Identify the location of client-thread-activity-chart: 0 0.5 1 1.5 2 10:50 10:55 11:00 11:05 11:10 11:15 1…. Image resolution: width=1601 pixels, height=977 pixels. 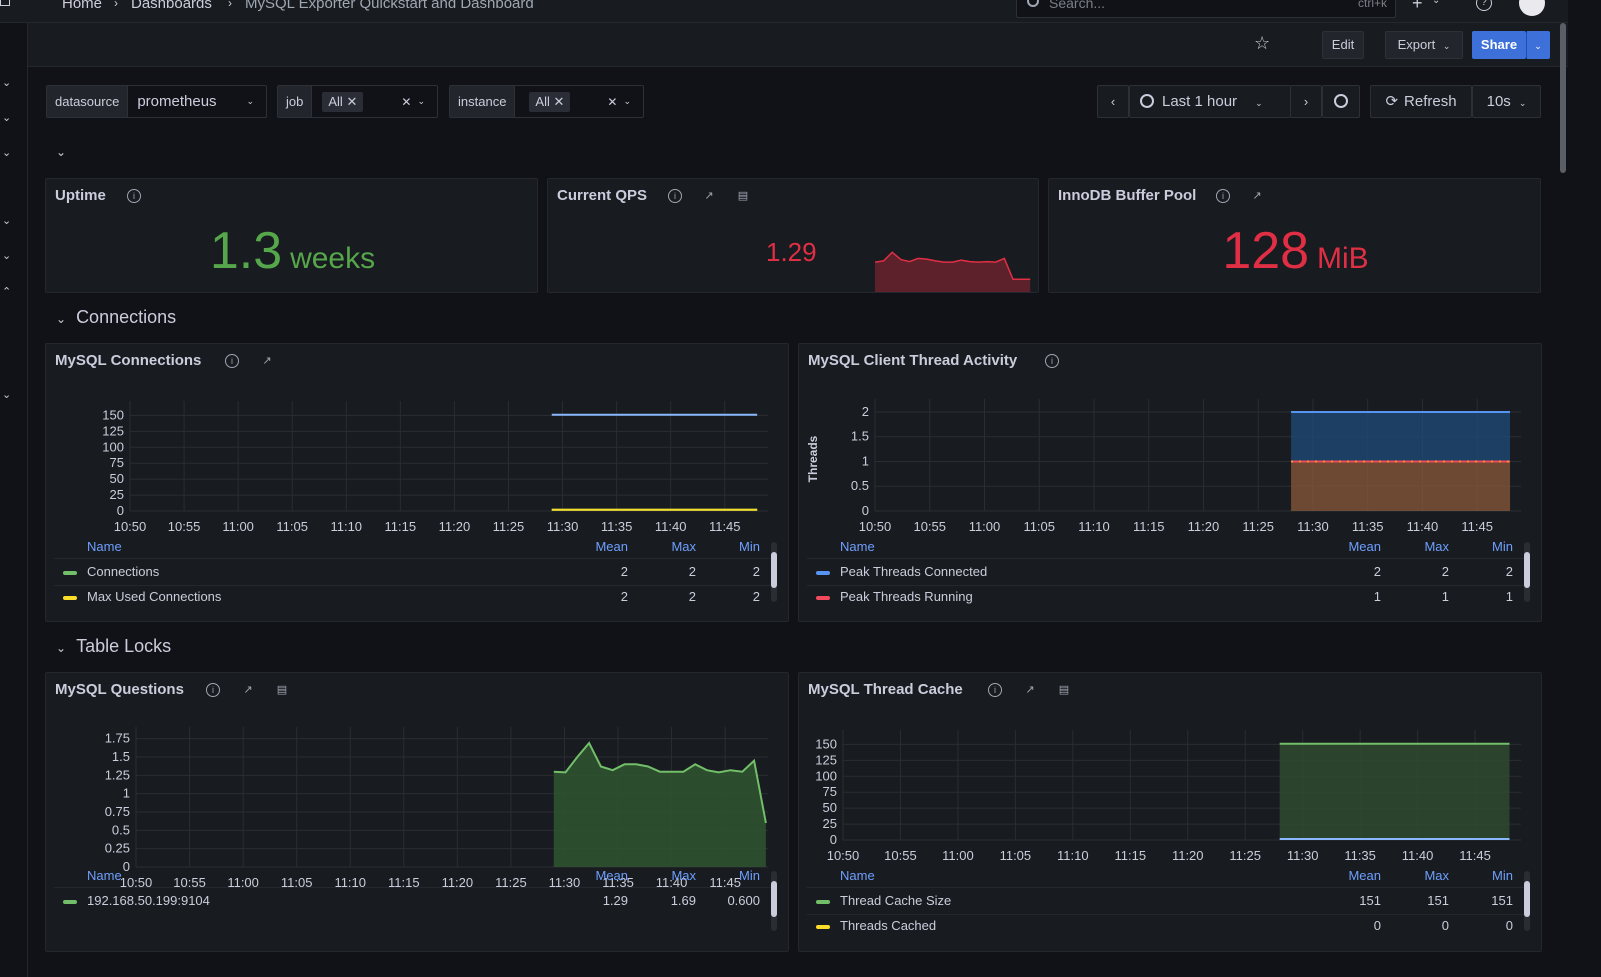
(1163, 466).